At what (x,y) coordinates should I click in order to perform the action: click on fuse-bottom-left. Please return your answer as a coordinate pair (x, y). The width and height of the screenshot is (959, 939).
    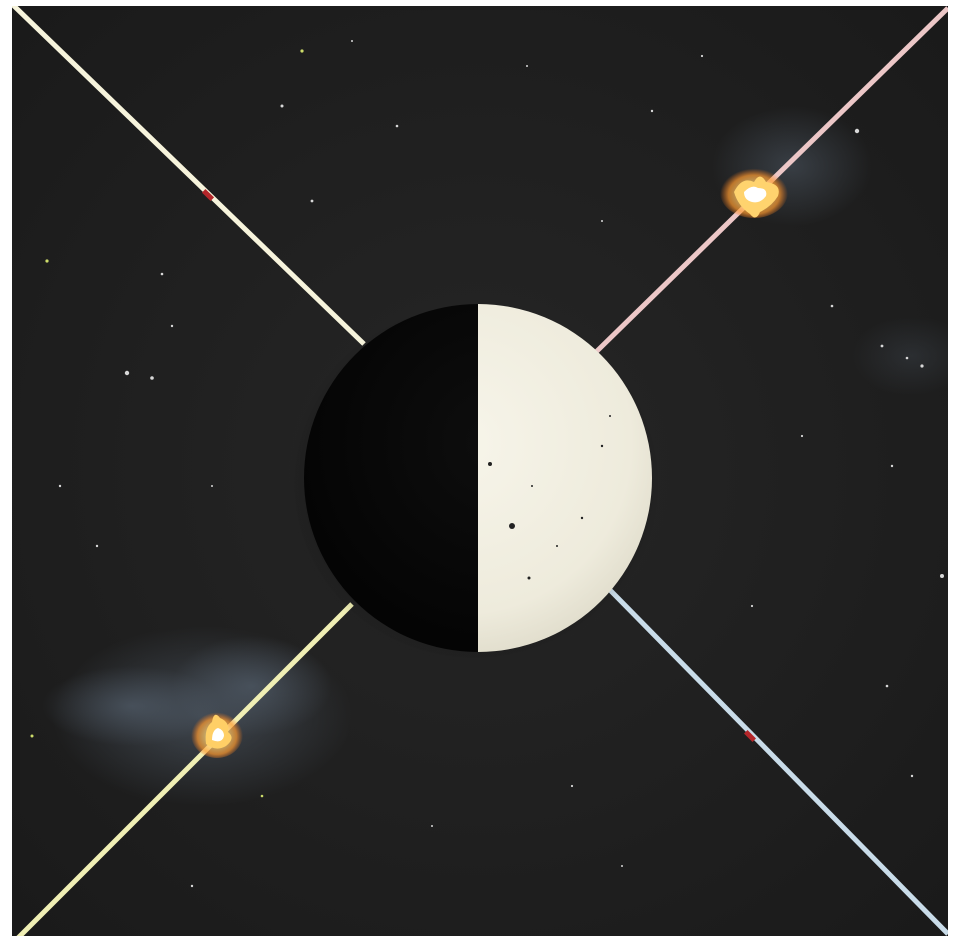
    Looking at the image, I should click on (185, 769).